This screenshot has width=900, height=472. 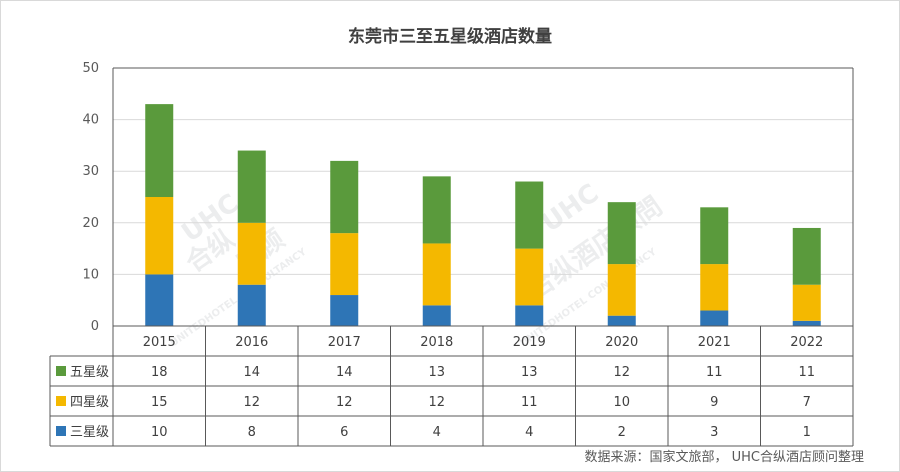 What do you see at coordinates (159, 402) in the screenshot?
I see `data-label: 15` at bounding box center [159, 402].